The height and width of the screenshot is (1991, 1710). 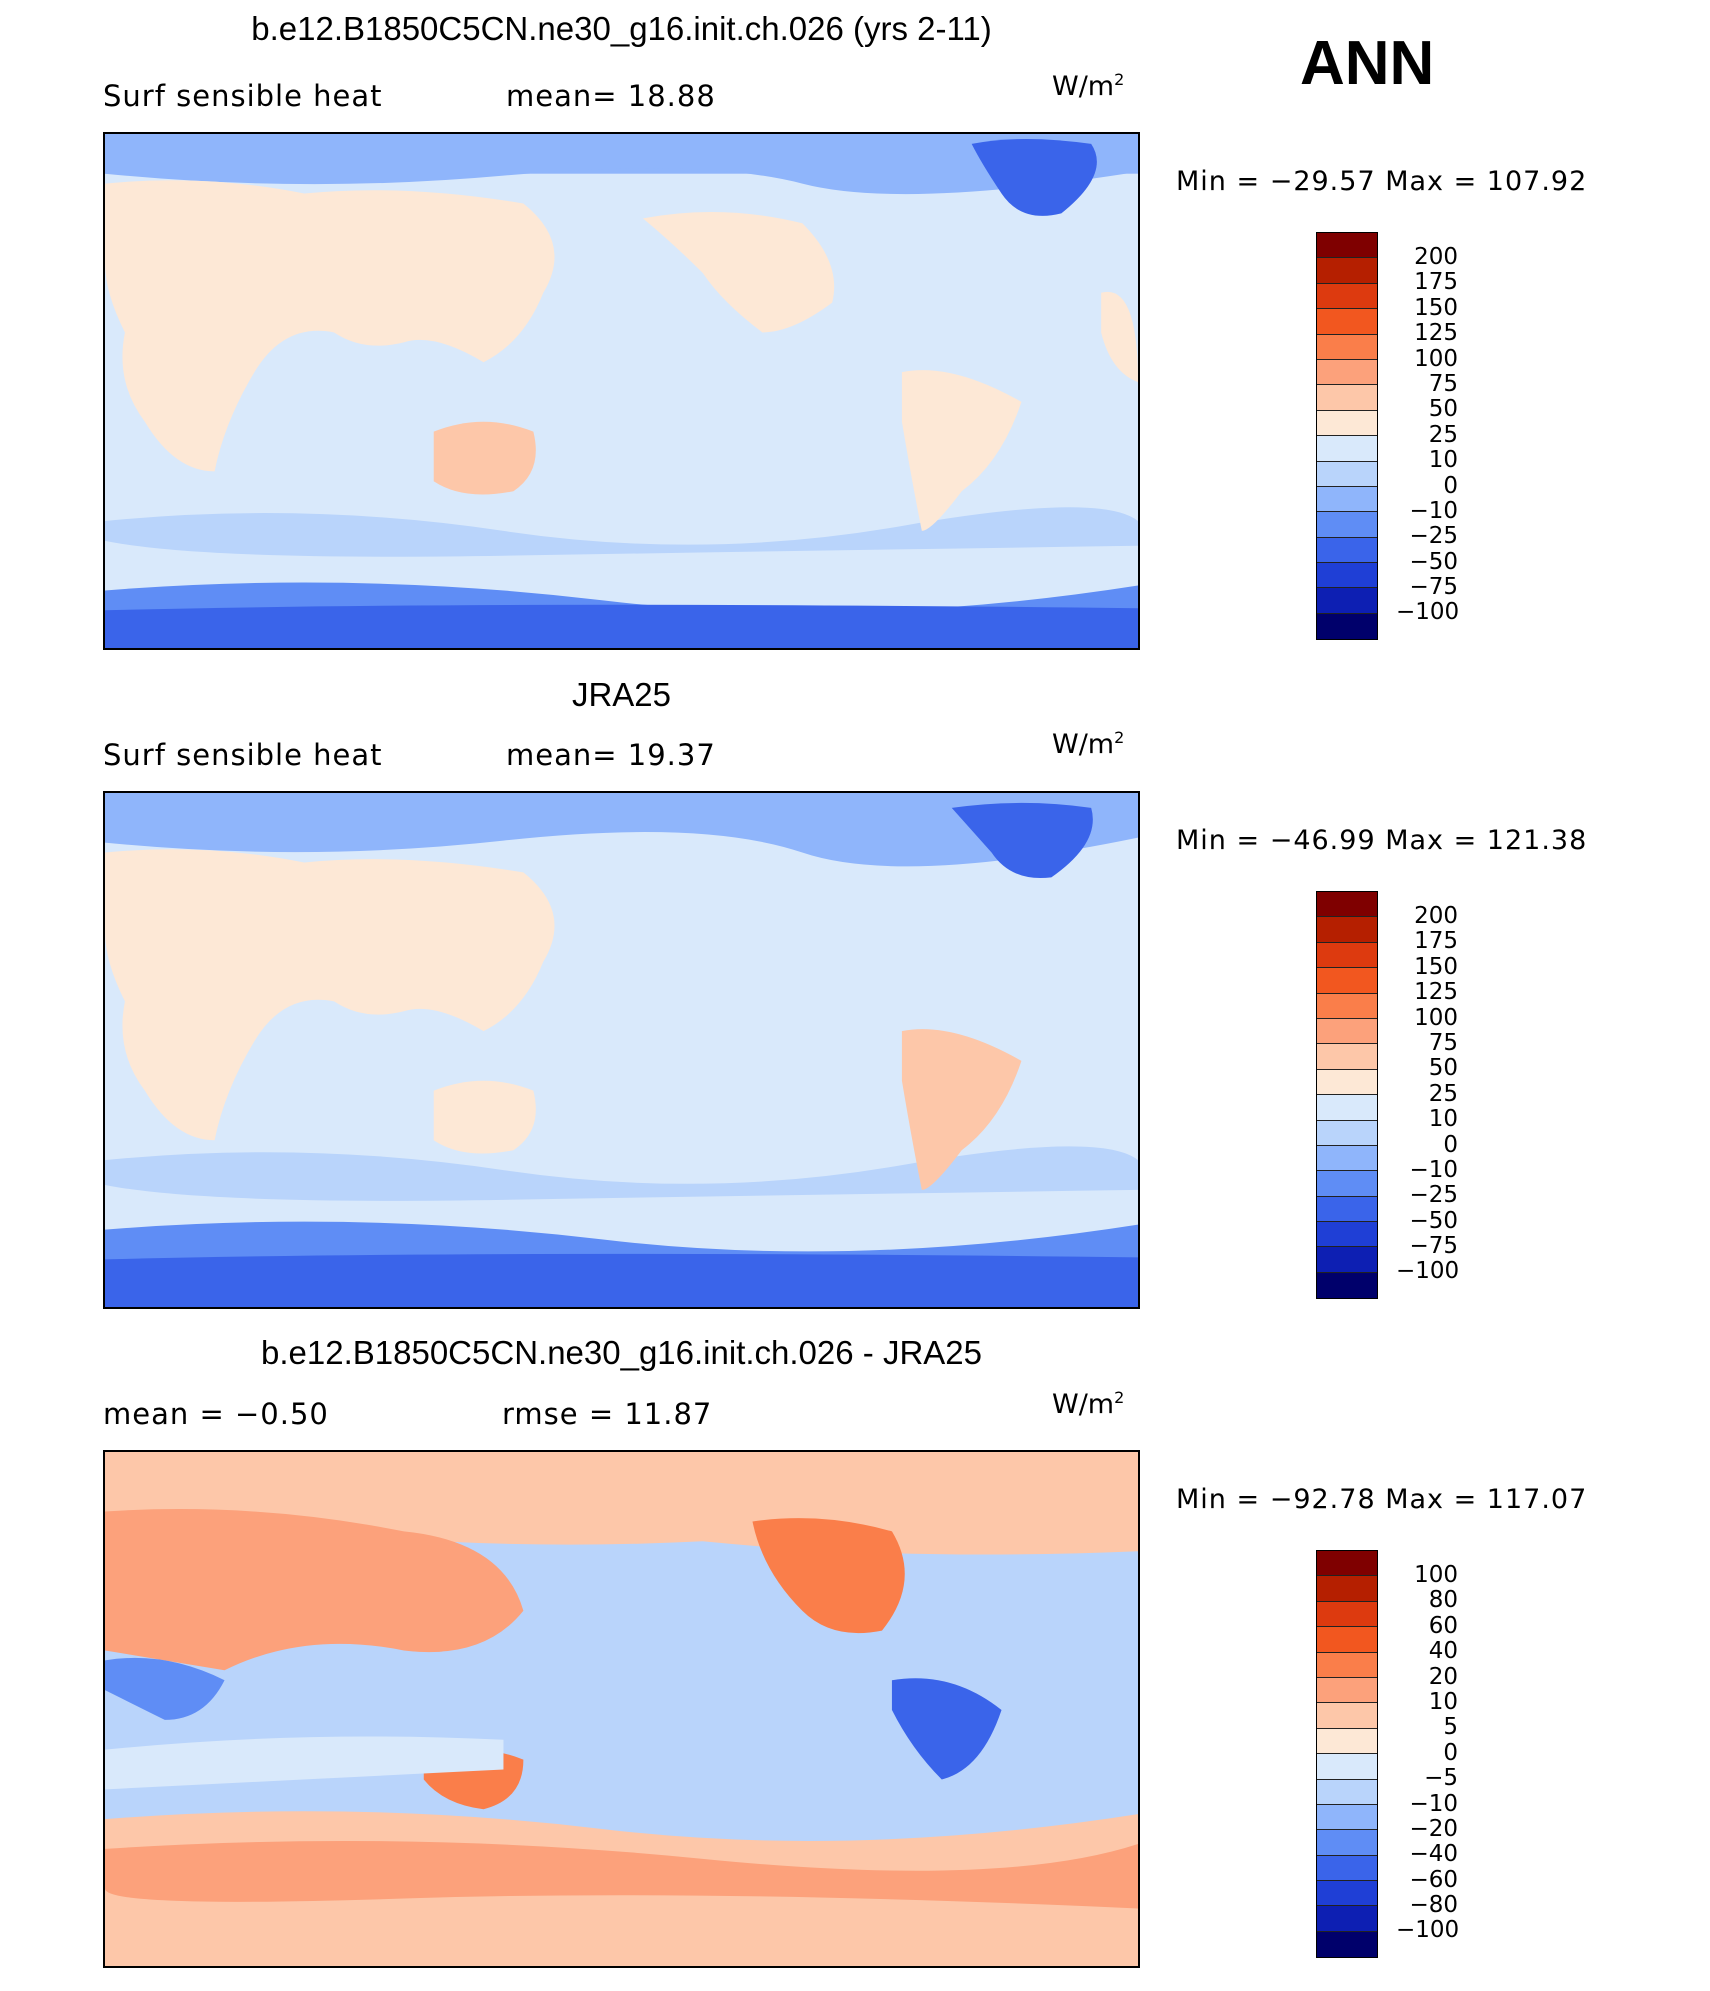 I want to click on colorbar-tick-label: −5, so click(x=1441, y=1778).